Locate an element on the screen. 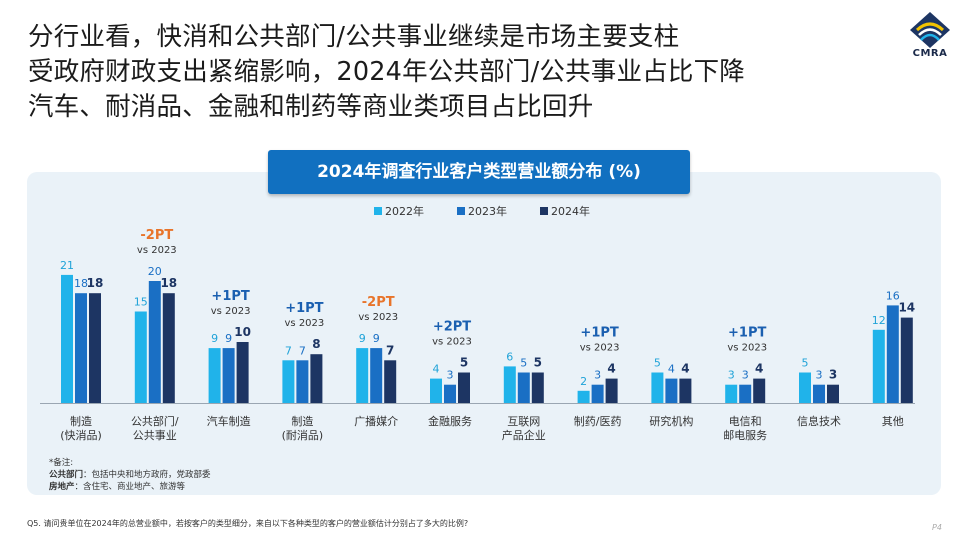 This screenshot has width=960, height=540. chart-title: 2024年调查行业客户类型营业额分布 (%) is located at coordinates (479, 172).